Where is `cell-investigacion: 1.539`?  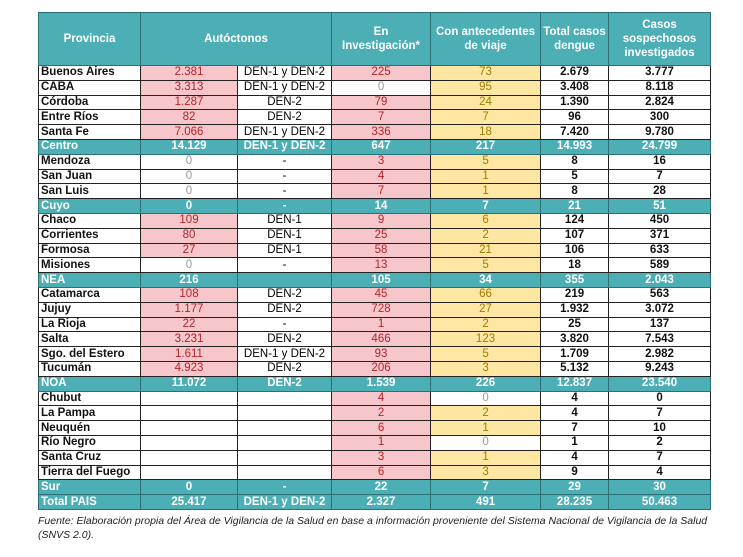
cell-investigacion: 1.539 is located at coordinates (381, 383).